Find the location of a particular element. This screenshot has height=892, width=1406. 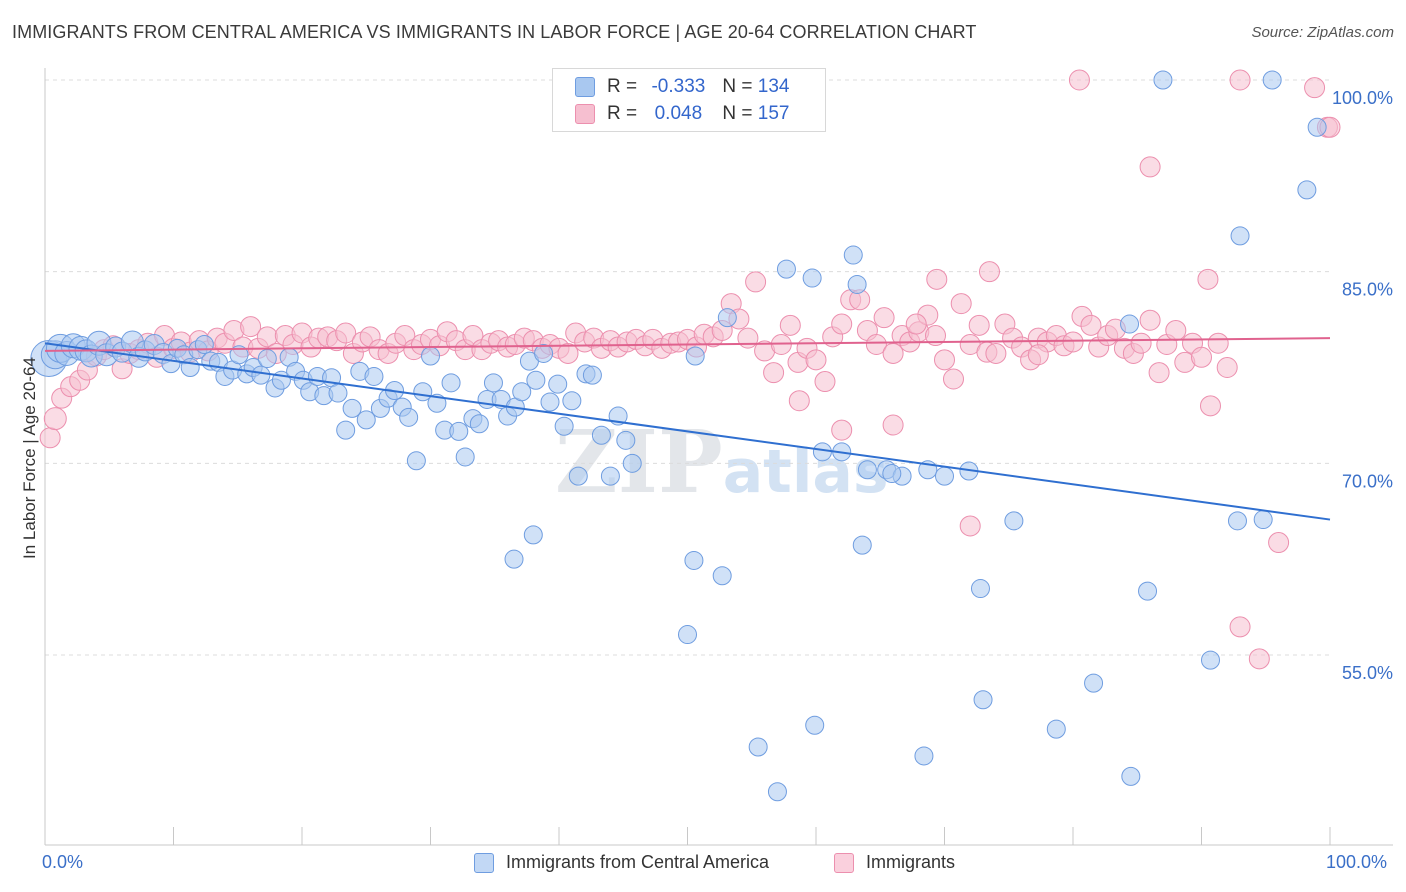

n-label-1: N = is located at coordinates (737, 86).